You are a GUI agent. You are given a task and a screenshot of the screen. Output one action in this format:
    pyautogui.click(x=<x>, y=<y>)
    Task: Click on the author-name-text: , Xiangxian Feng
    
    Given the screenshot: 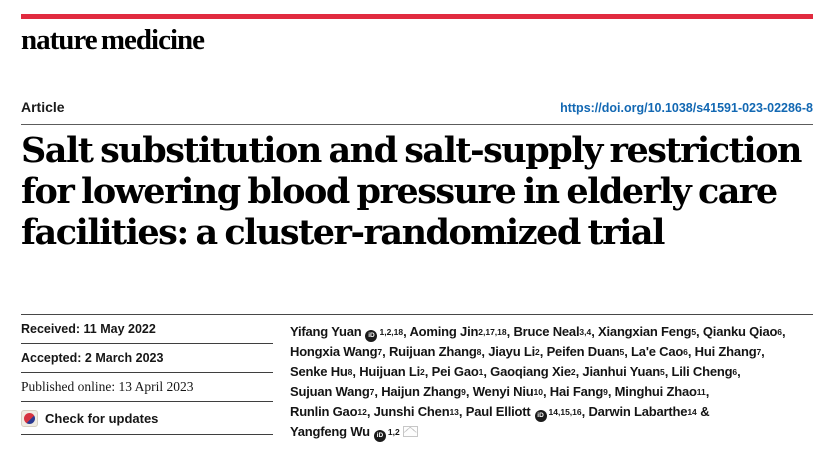 What is the action you would take?
    pyautogui.click(x=641, y=331)
    